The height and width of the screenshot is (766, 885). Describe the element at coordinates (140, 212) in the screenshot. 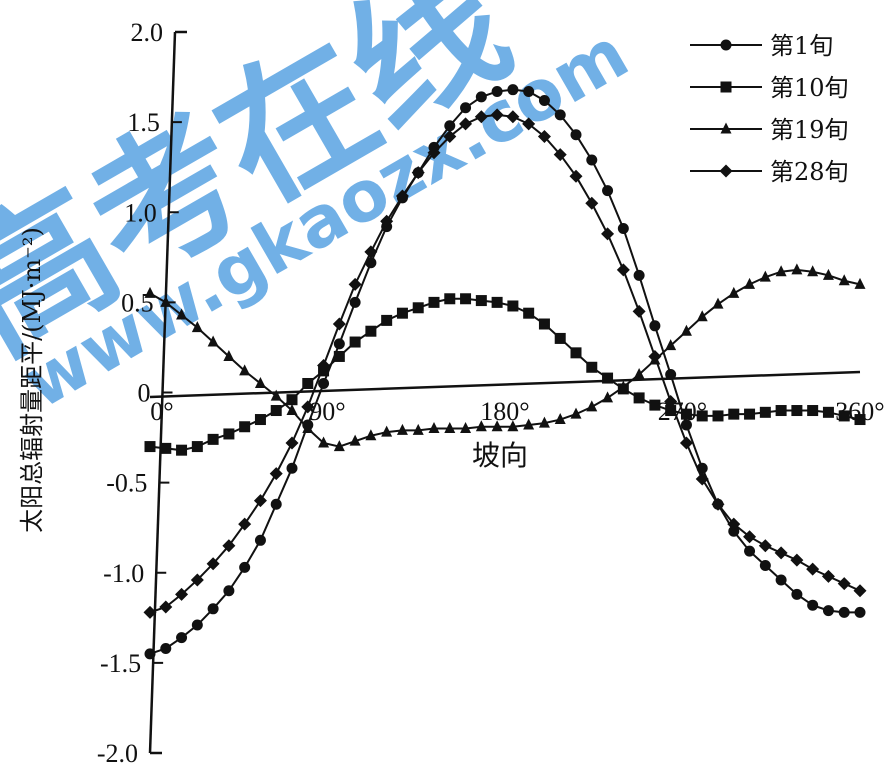

I see `y-tick-label: 1.0` at that location.